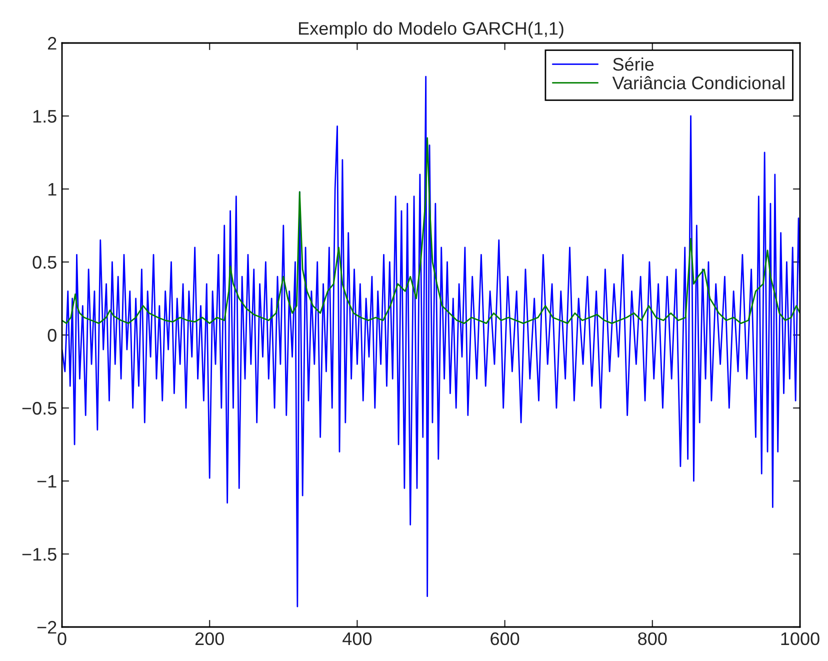 The height and width of the screenshot is (661, 828). Describe the element at coordinates (209, 639) in the screenshot. I see `x-tick-label: 200` at that location.